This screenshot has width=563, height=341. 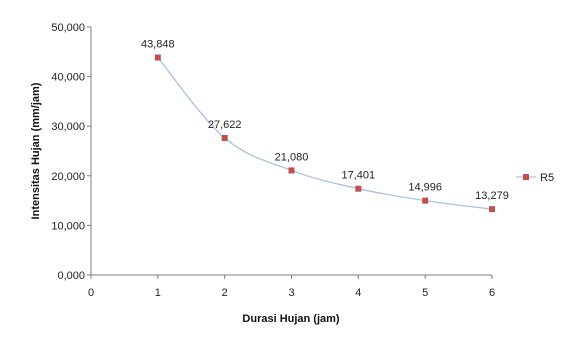 What do you see at coordinates (492, 196) in the screenshot?
I see `data-point-label: 13,279` at bounding box center [492, 196].